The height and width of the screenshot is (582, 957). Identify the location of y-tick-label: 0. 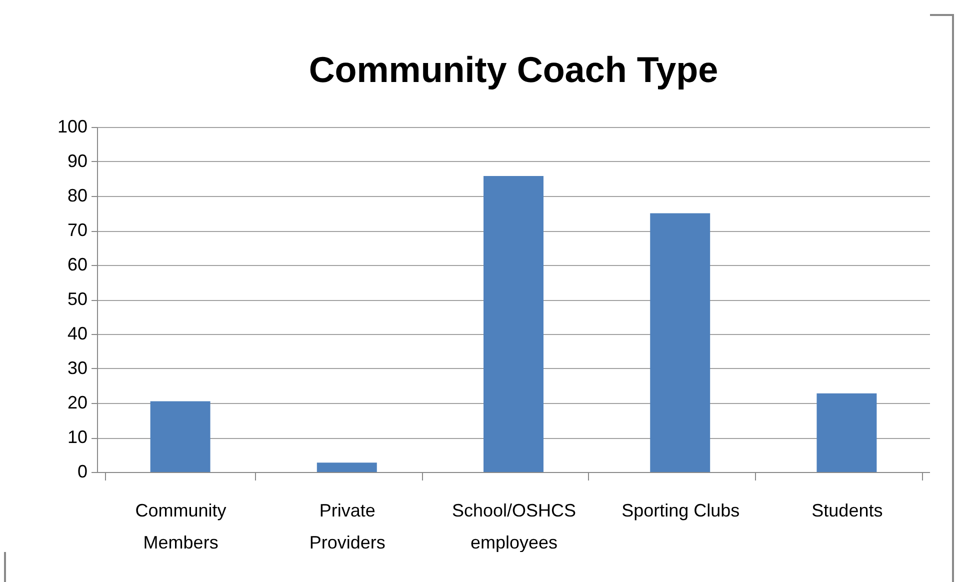
(82, 472).